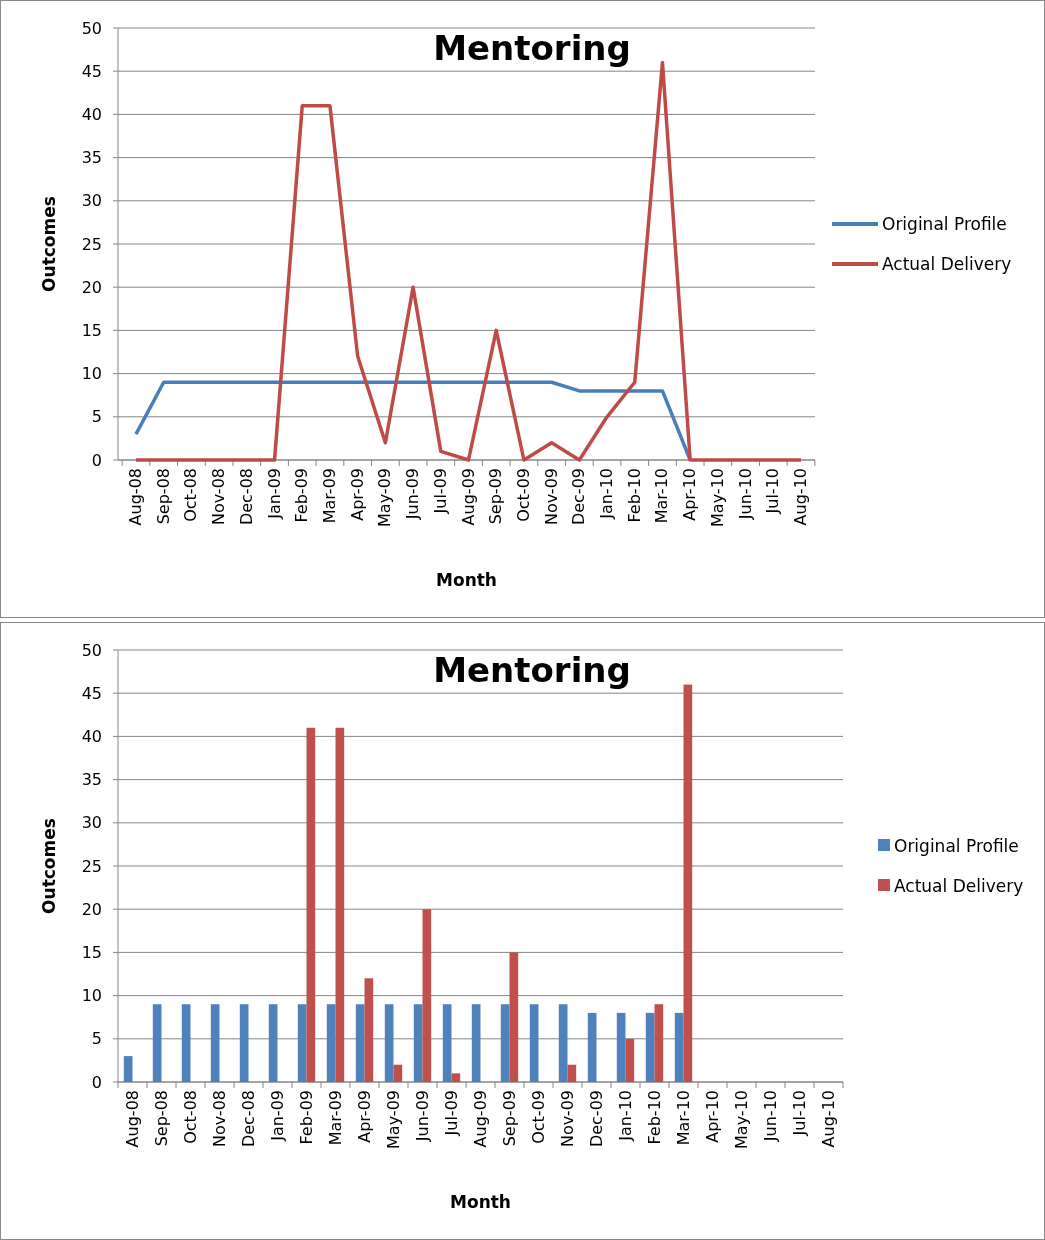 The image size is (1045, 1240). What do you see at coordinates (532, 670) in the screenshot?
I see `chart-title: Mentoring` at bounding box center [532, 670].